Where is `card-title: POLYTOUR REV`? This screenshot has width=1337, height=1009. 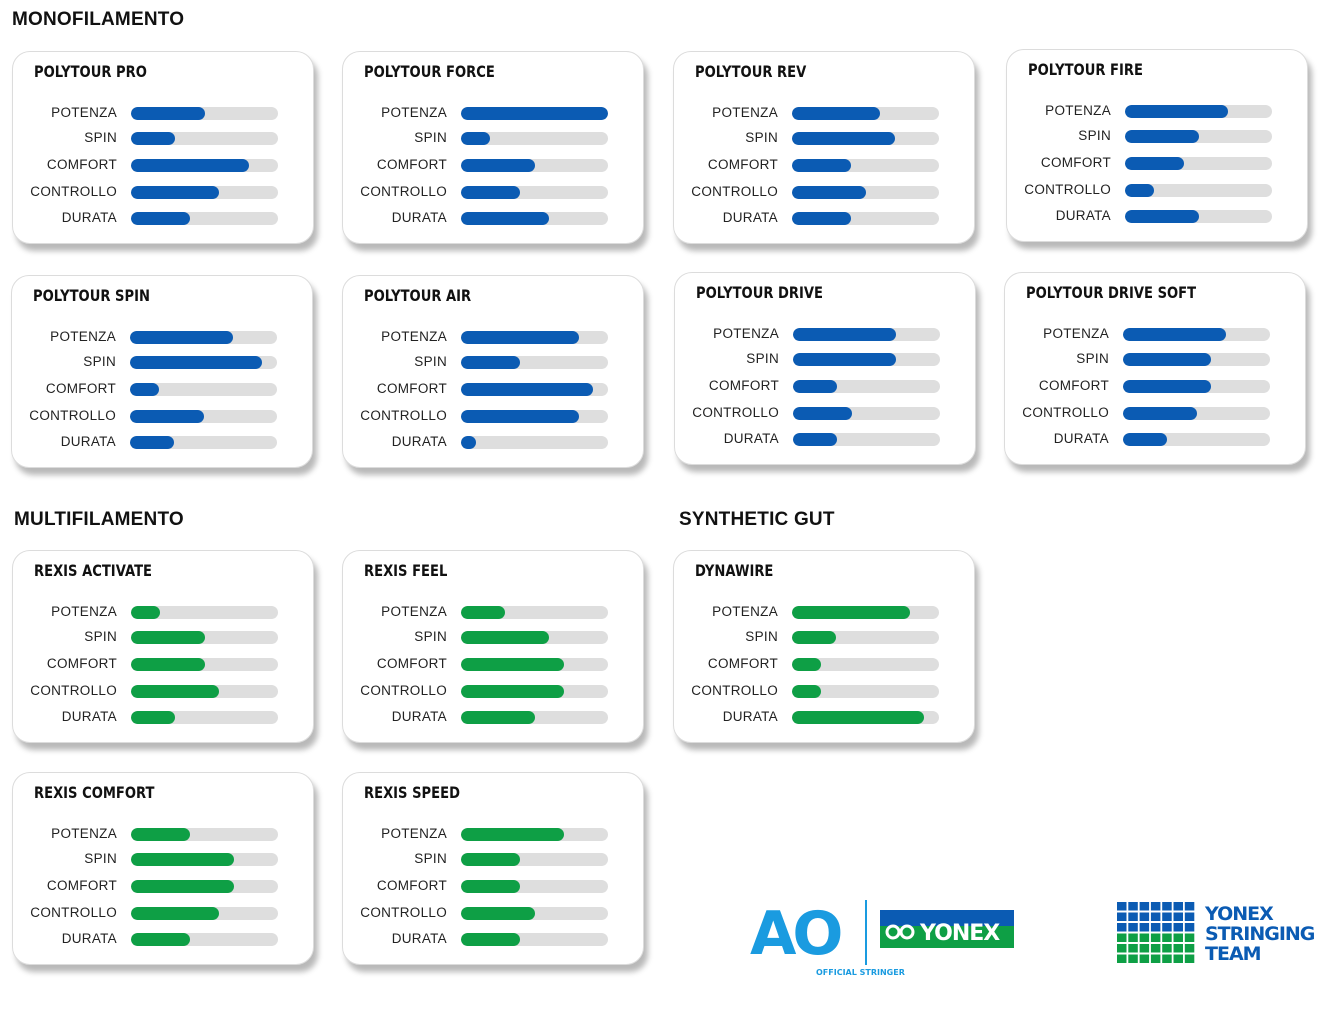
card-title: POLYTOUR REV is located at coordinates (751, 71).